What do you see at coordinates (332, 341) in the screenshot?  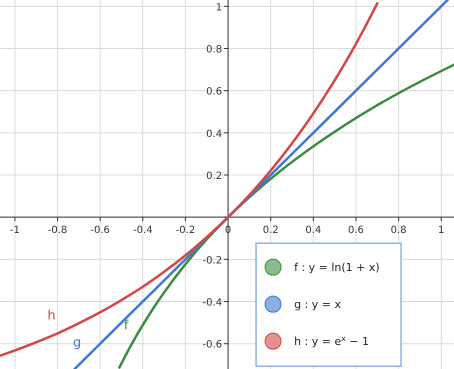 I see `legend-label: h : y = e$^{x}$ − 1` at bounding box center [332, 341].